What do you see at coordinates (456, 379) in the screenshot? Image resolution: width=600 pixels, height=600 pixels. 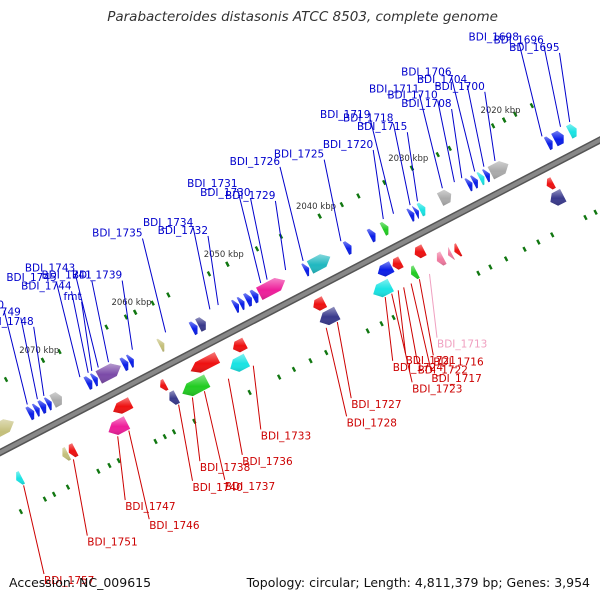 I see `gene-label: BDI_1717` at bounding box center [456, 379].